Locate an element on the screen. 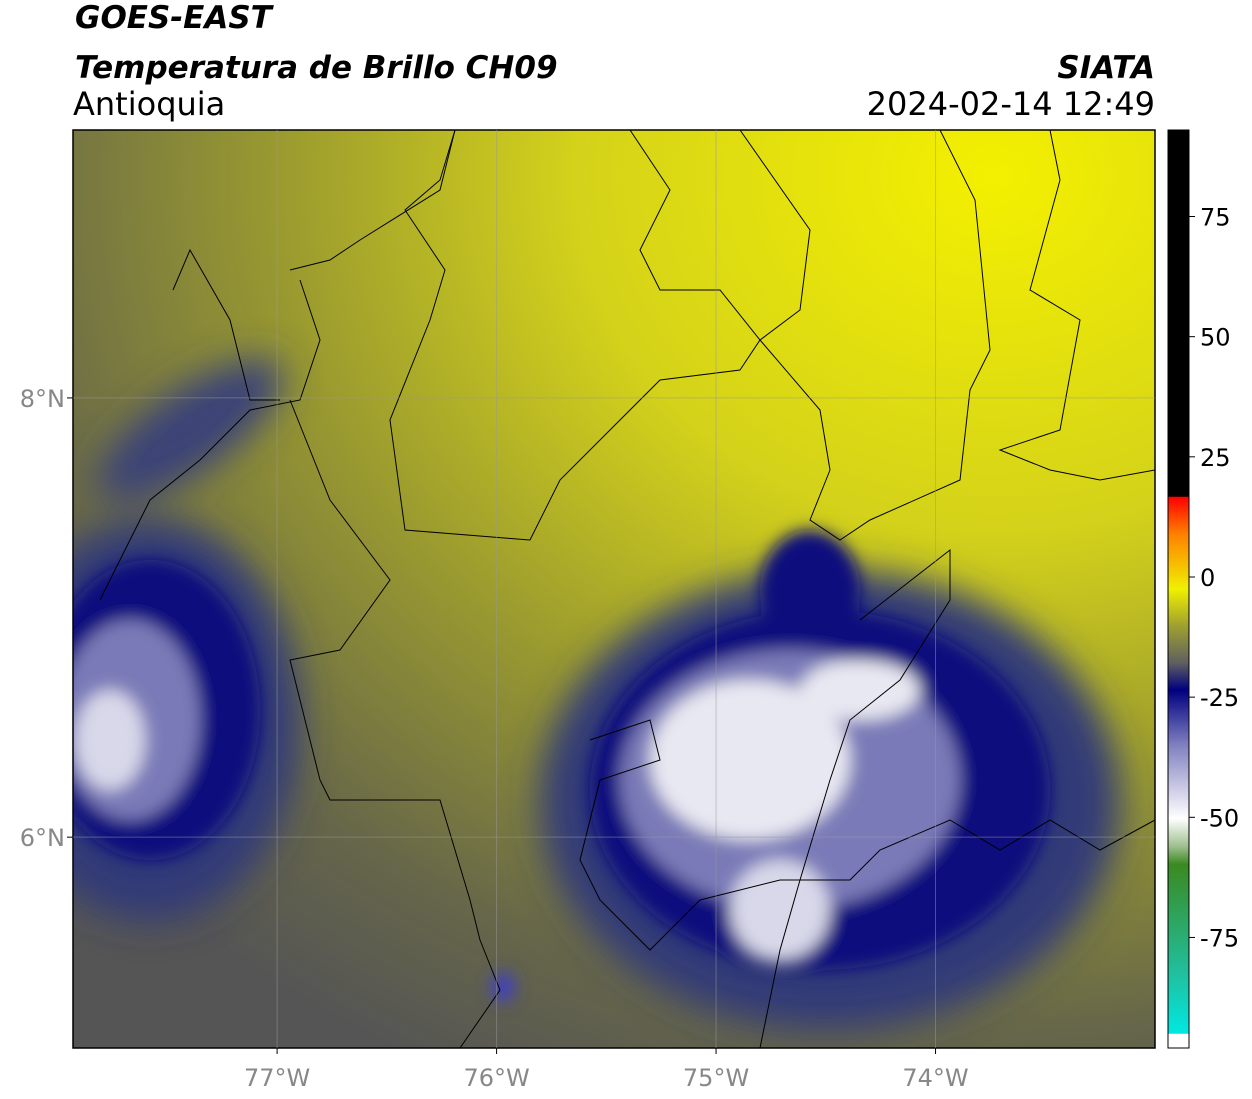  colorbar-tick-label: 0 is located at coordinates (1207, 578).